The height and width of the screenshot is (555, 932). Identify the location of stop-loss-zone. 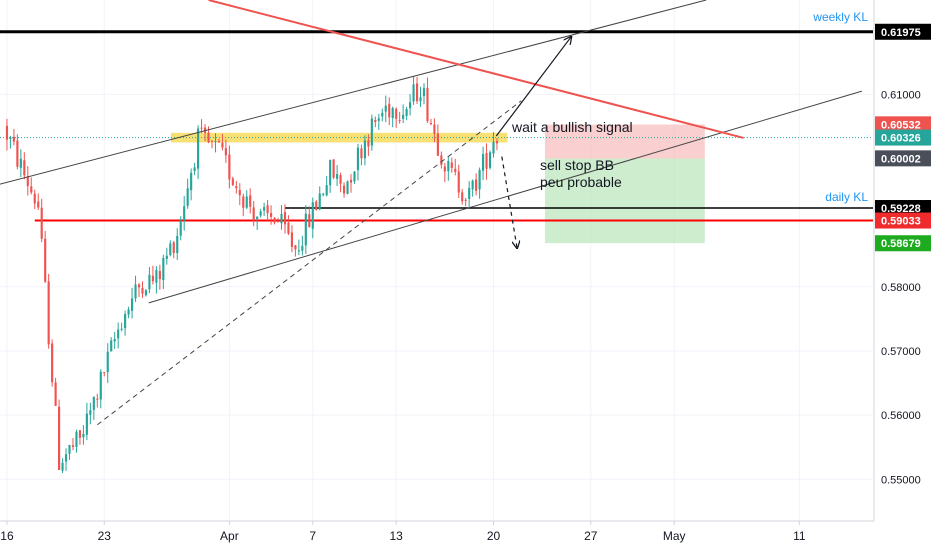
(624, 141).